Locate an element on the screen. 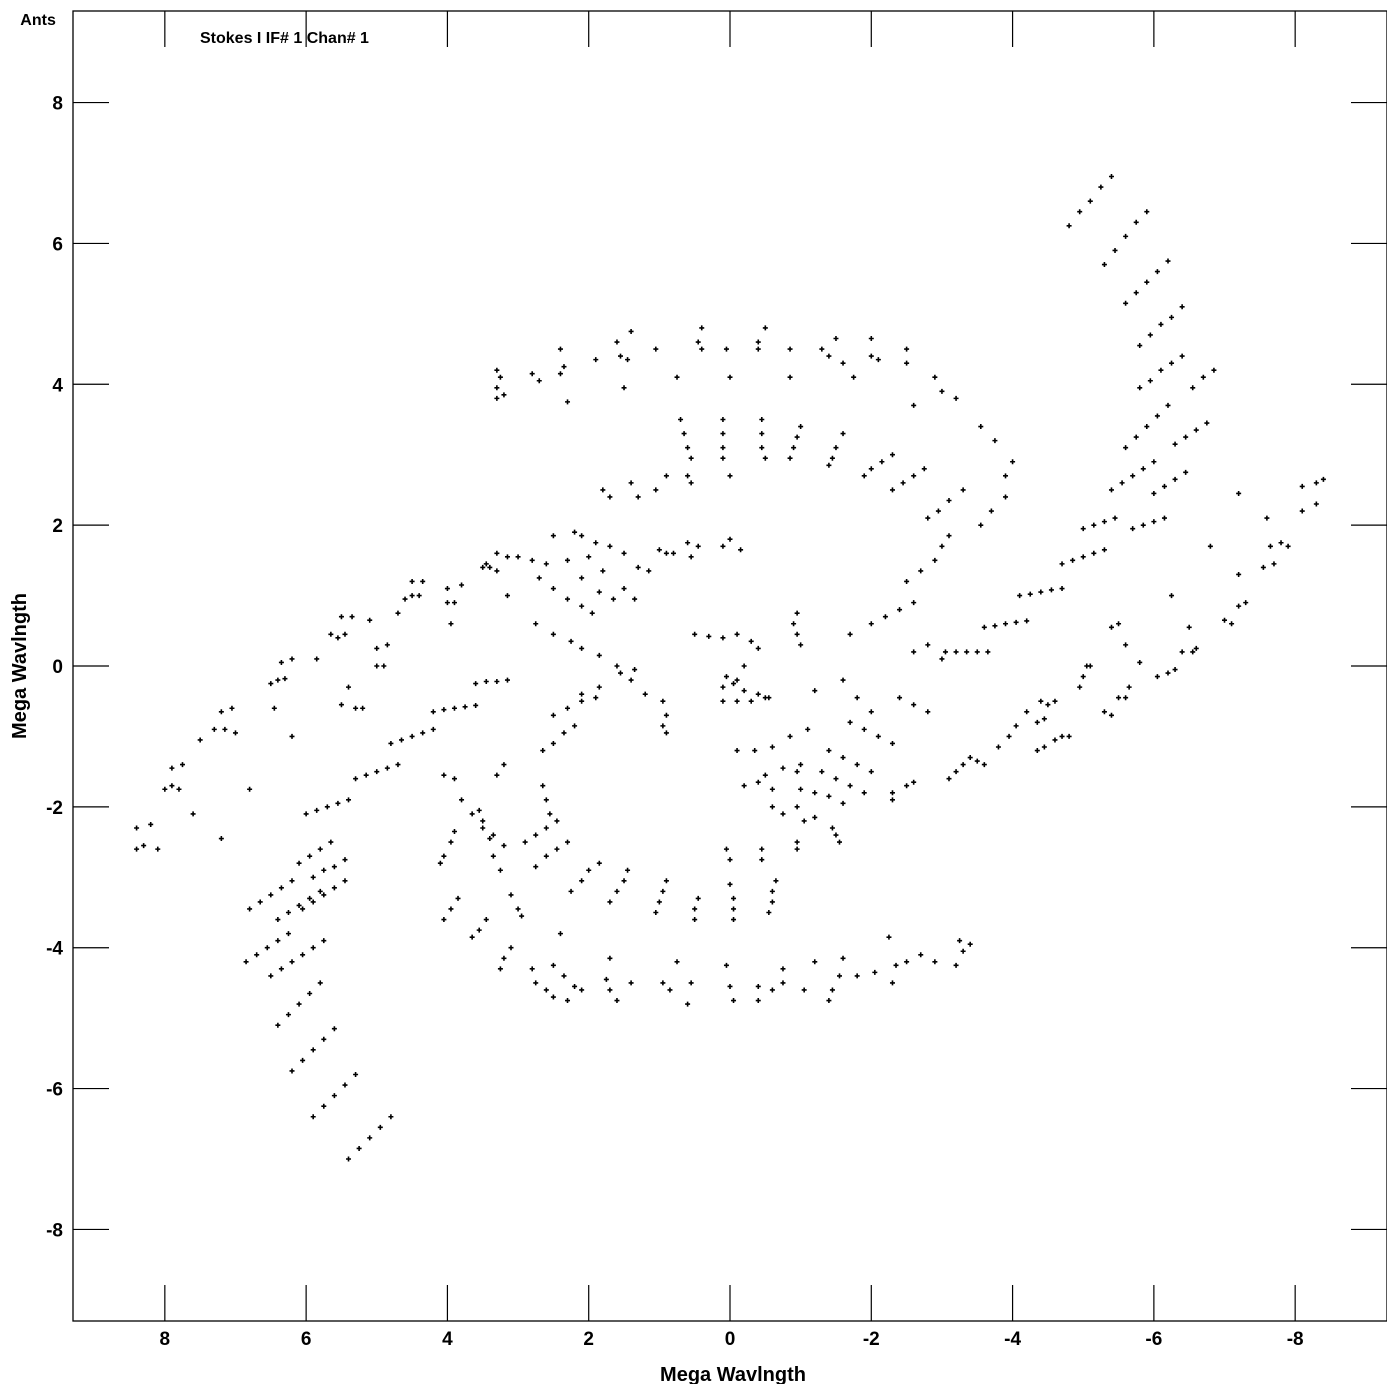 The image size is (1387, 1384). x-axis-title: Mega Wavlngth is located at coordinates (733, 1374).